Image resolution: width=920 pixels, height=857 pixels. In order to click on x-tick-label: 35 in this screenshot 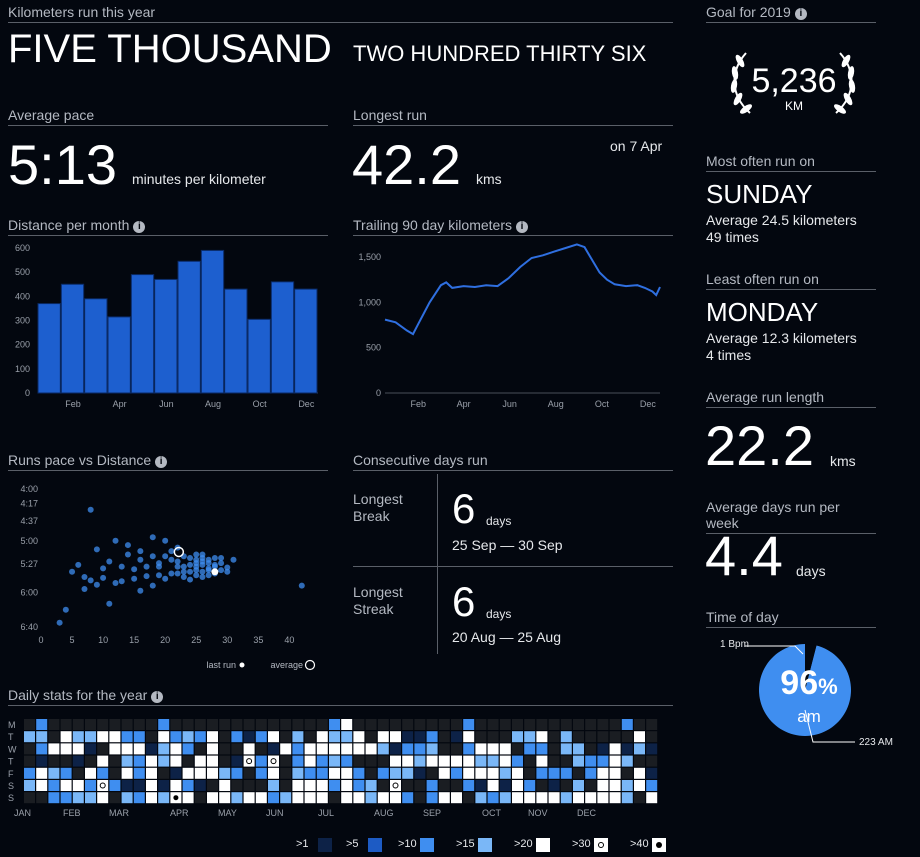, I will do `click(258, 640)`.